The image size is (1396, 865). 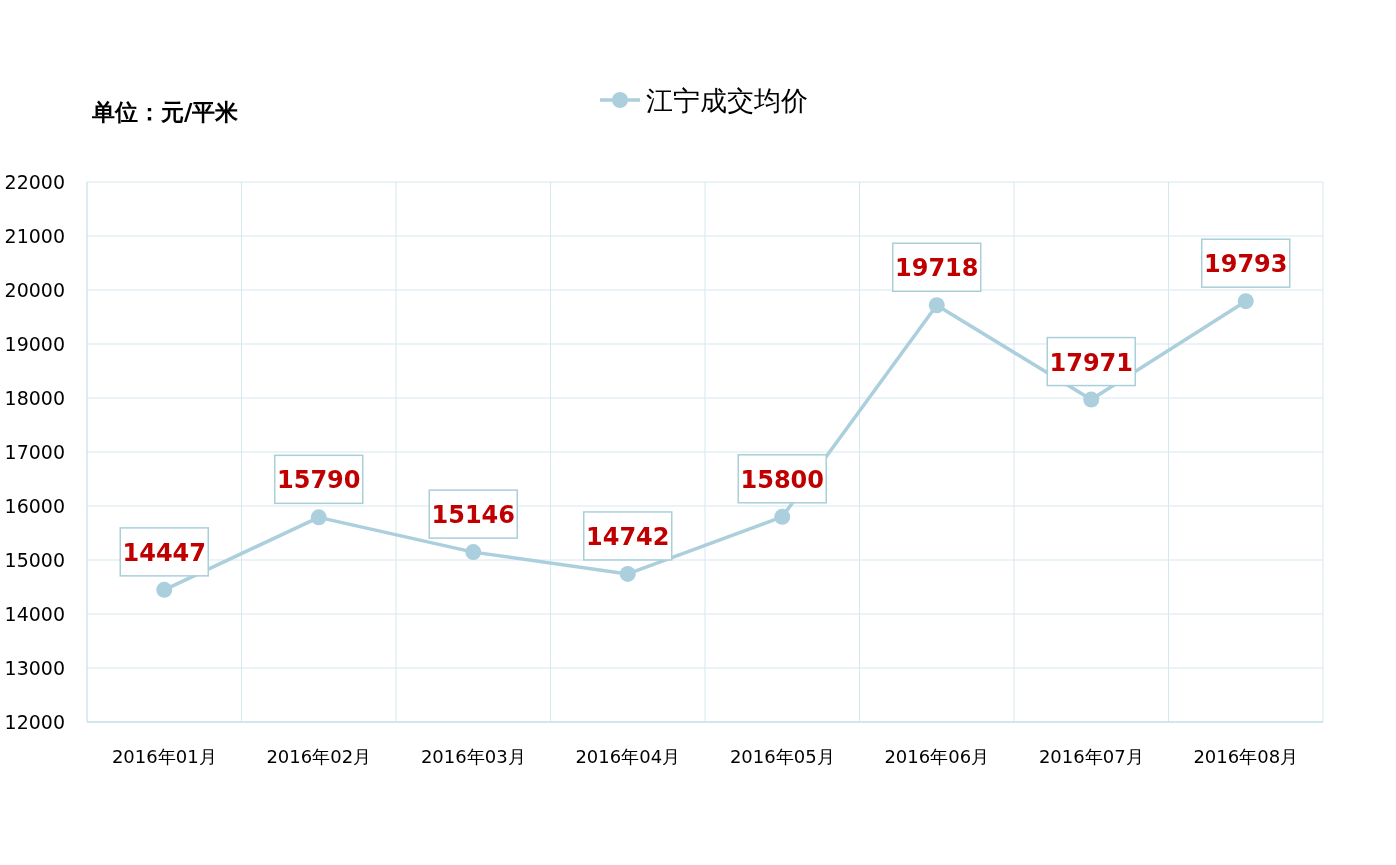 I want to click on y-tick-label: 17000, so click(x=34, y=452).